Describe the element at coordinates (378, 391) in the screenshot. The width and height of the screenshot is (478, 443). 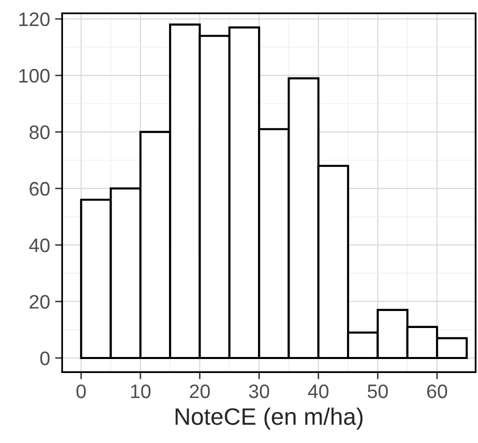
I see `x-tick-label: 50` at that location.